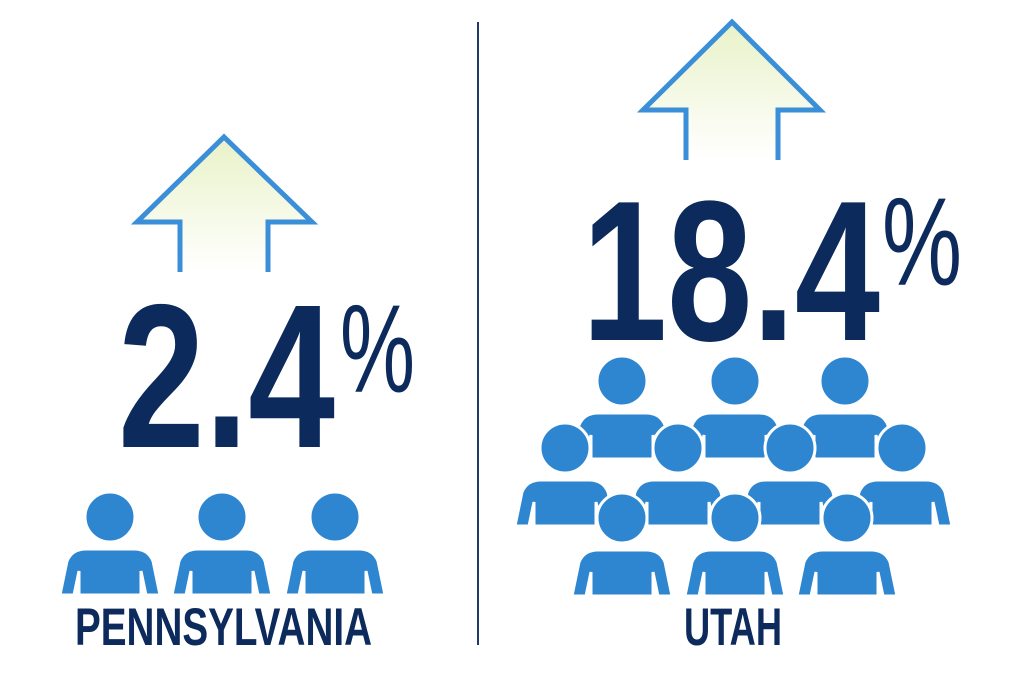 This screenshot has width=1024, height=676. I want to click on state-label: PENNSYLVANIA, so click(223, 627).